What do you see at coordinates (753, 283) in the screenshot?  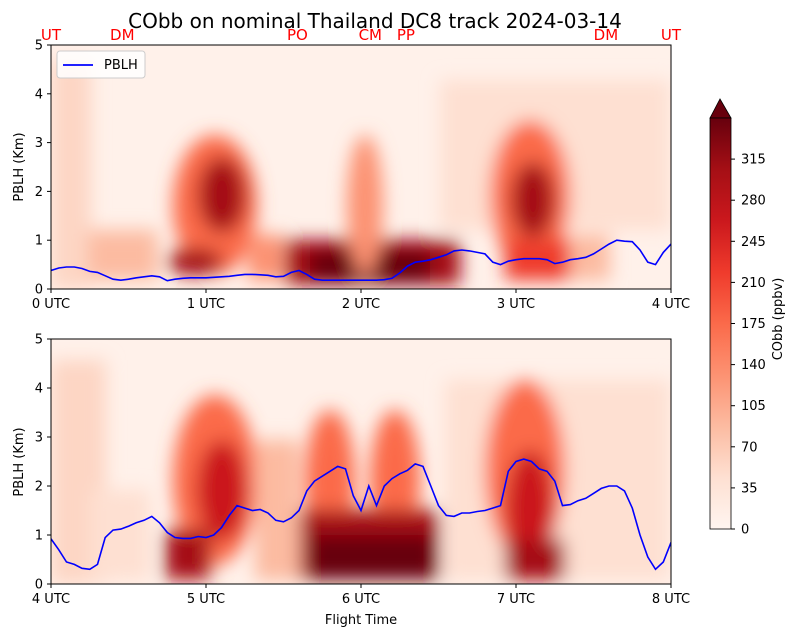 I see `colorbar-tick-label: 210` at bounding box center [753, 283].